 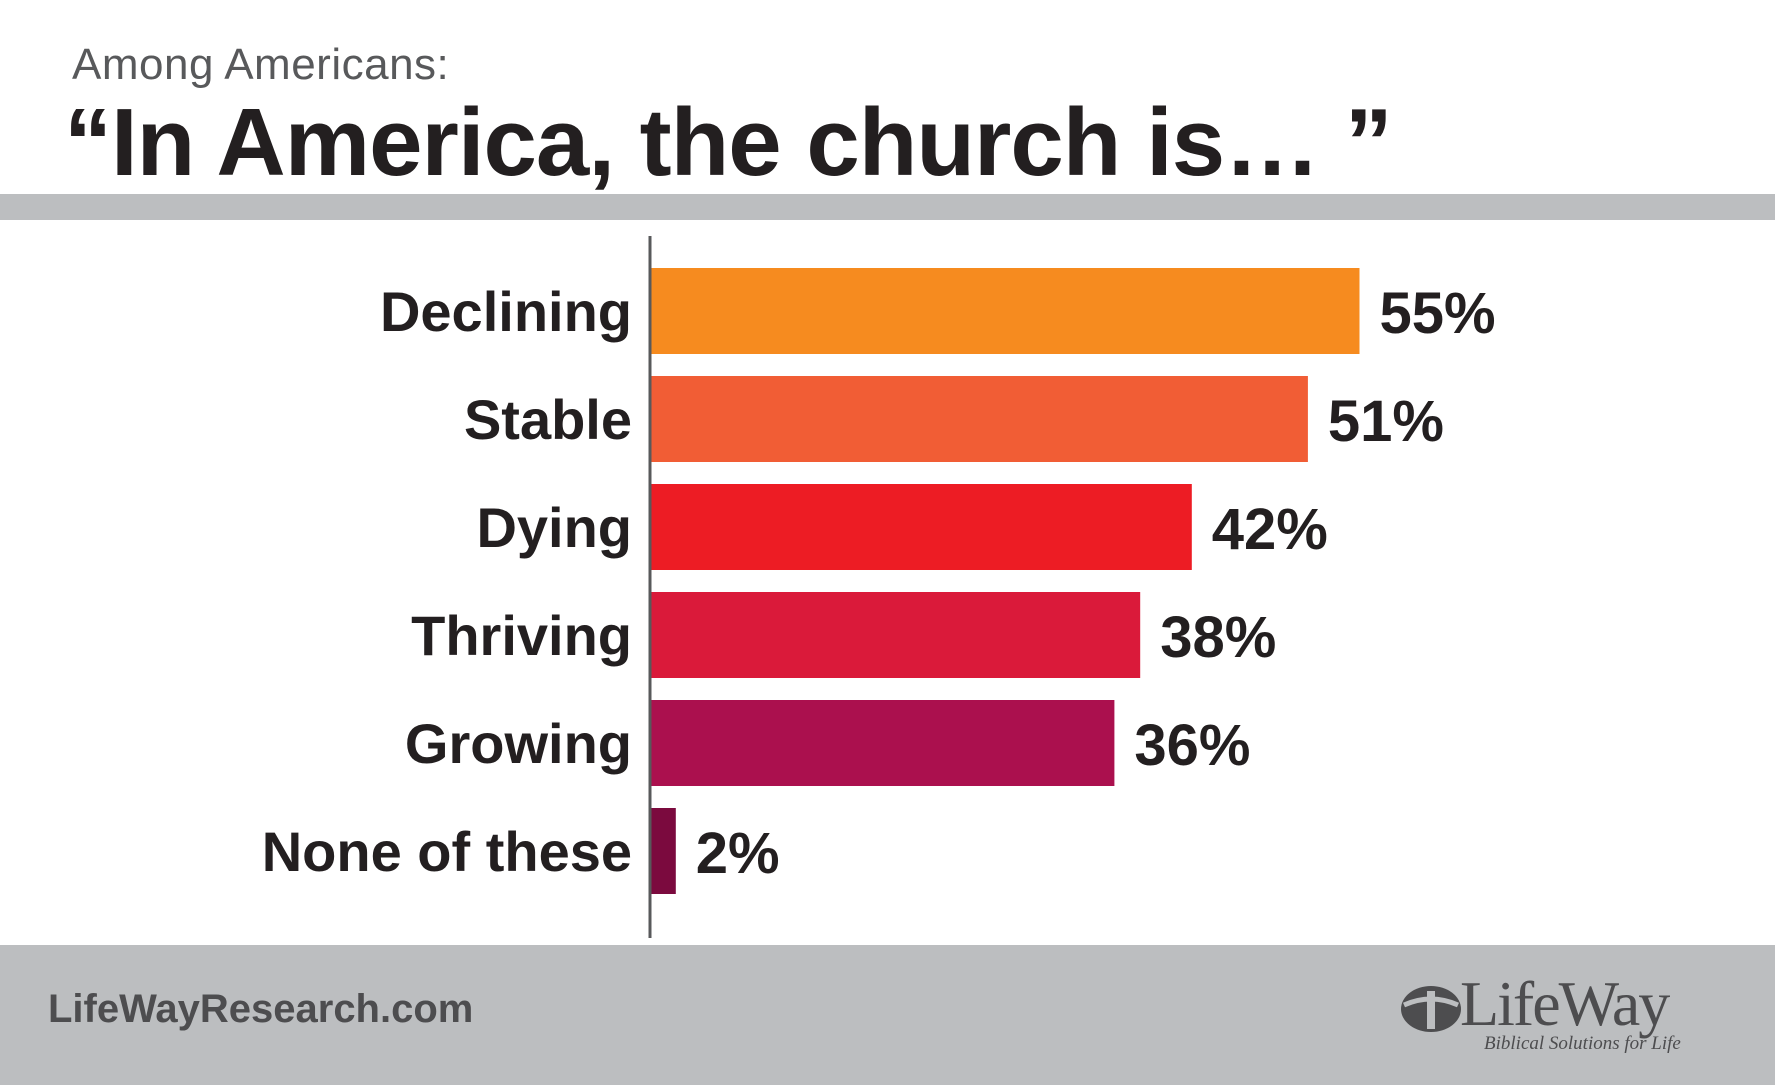 I want to click on lifeway-logo: LifeWay Biblical Solutions for Life, so click(x=1560, y=1012).